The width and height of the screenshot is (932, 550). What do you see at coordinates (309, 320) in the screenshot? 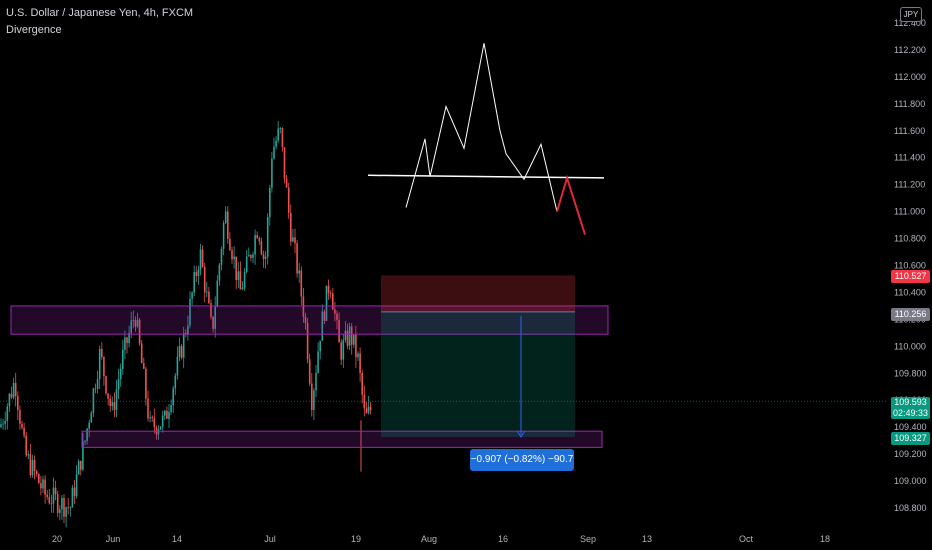
I see `resistance-zone` at bounding box center [309, 320].